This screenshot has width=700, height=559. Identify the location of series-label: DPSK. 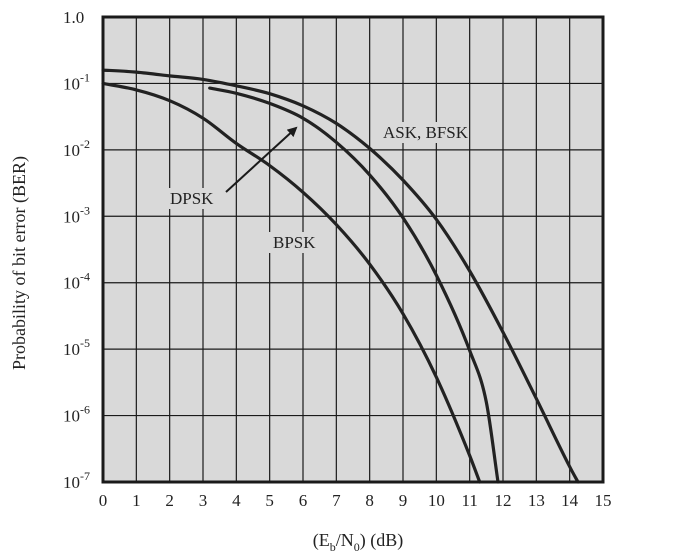
(192, 198).